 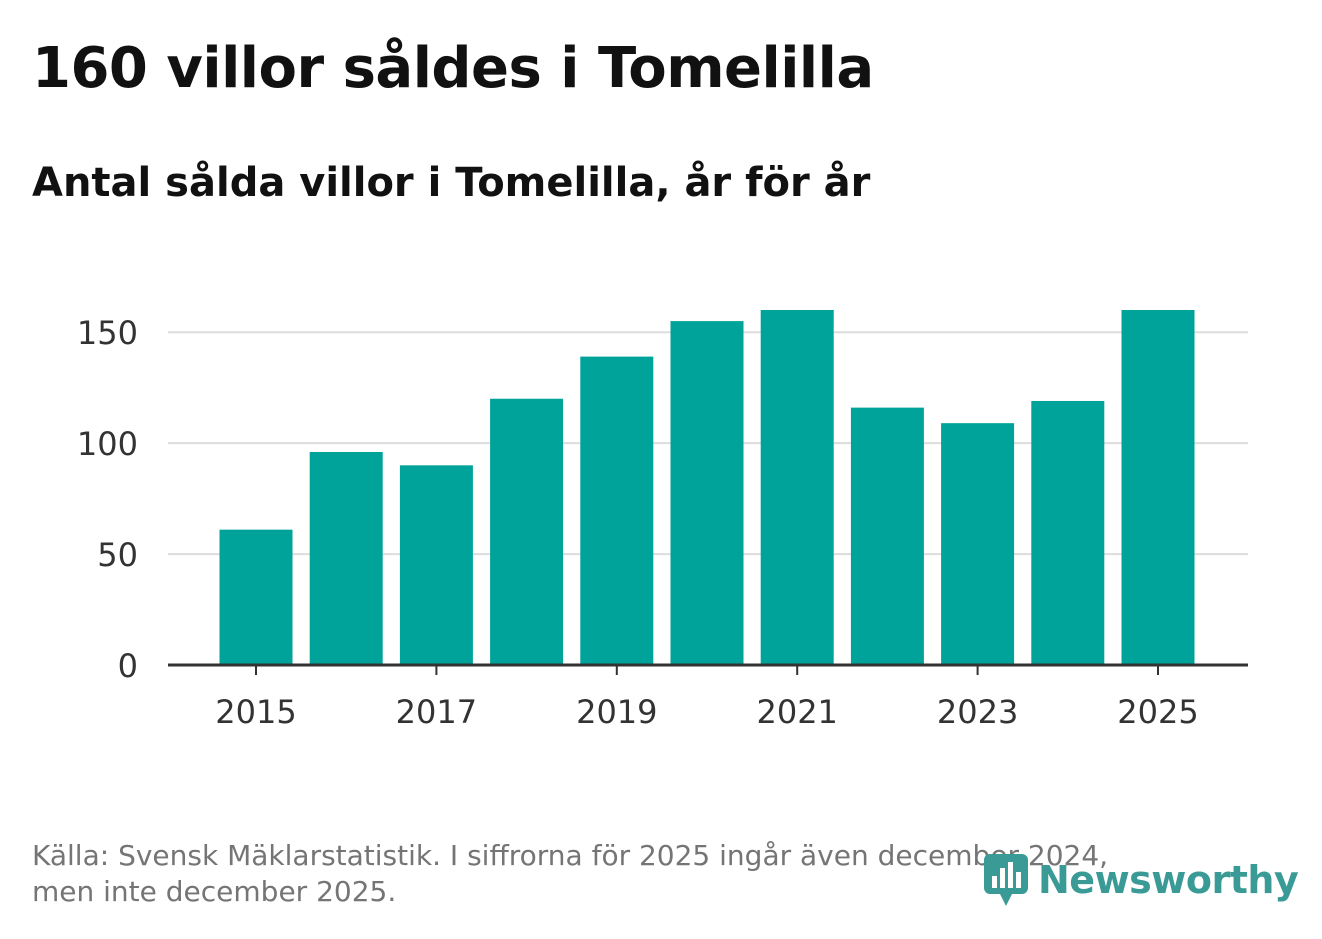 I want to click on bar-2019, so click(x=617, y=510).